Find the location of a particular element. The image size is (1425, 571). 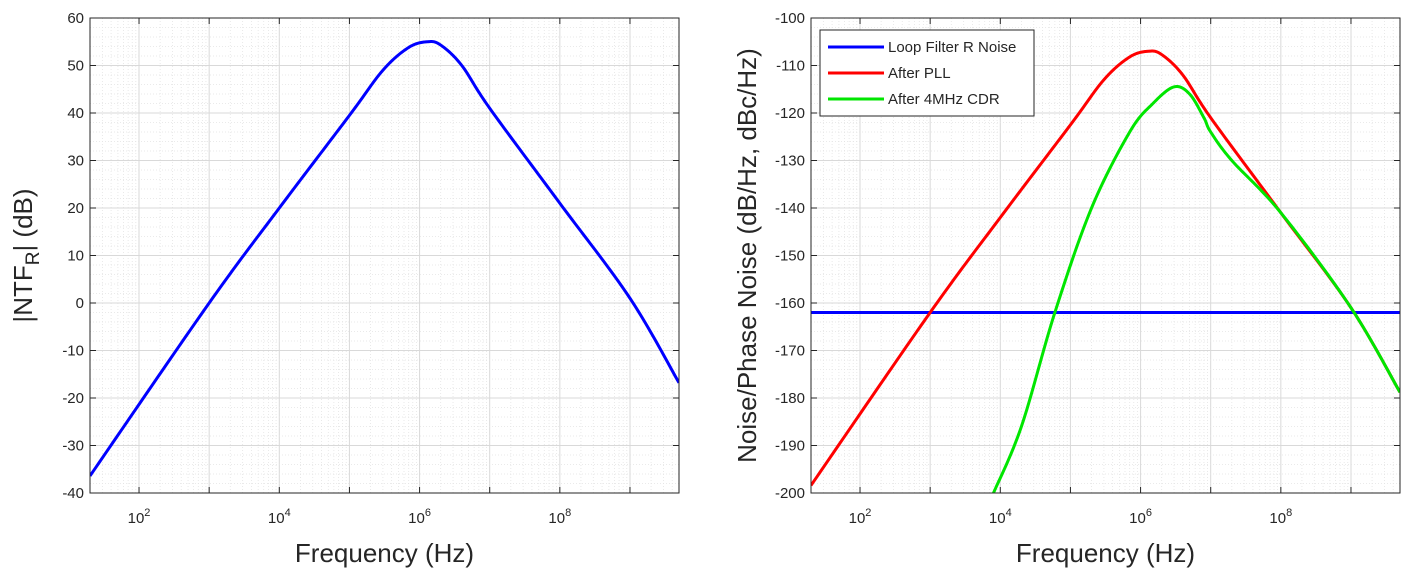

y-tick-label: -190 is located at coordinates (790, 446).